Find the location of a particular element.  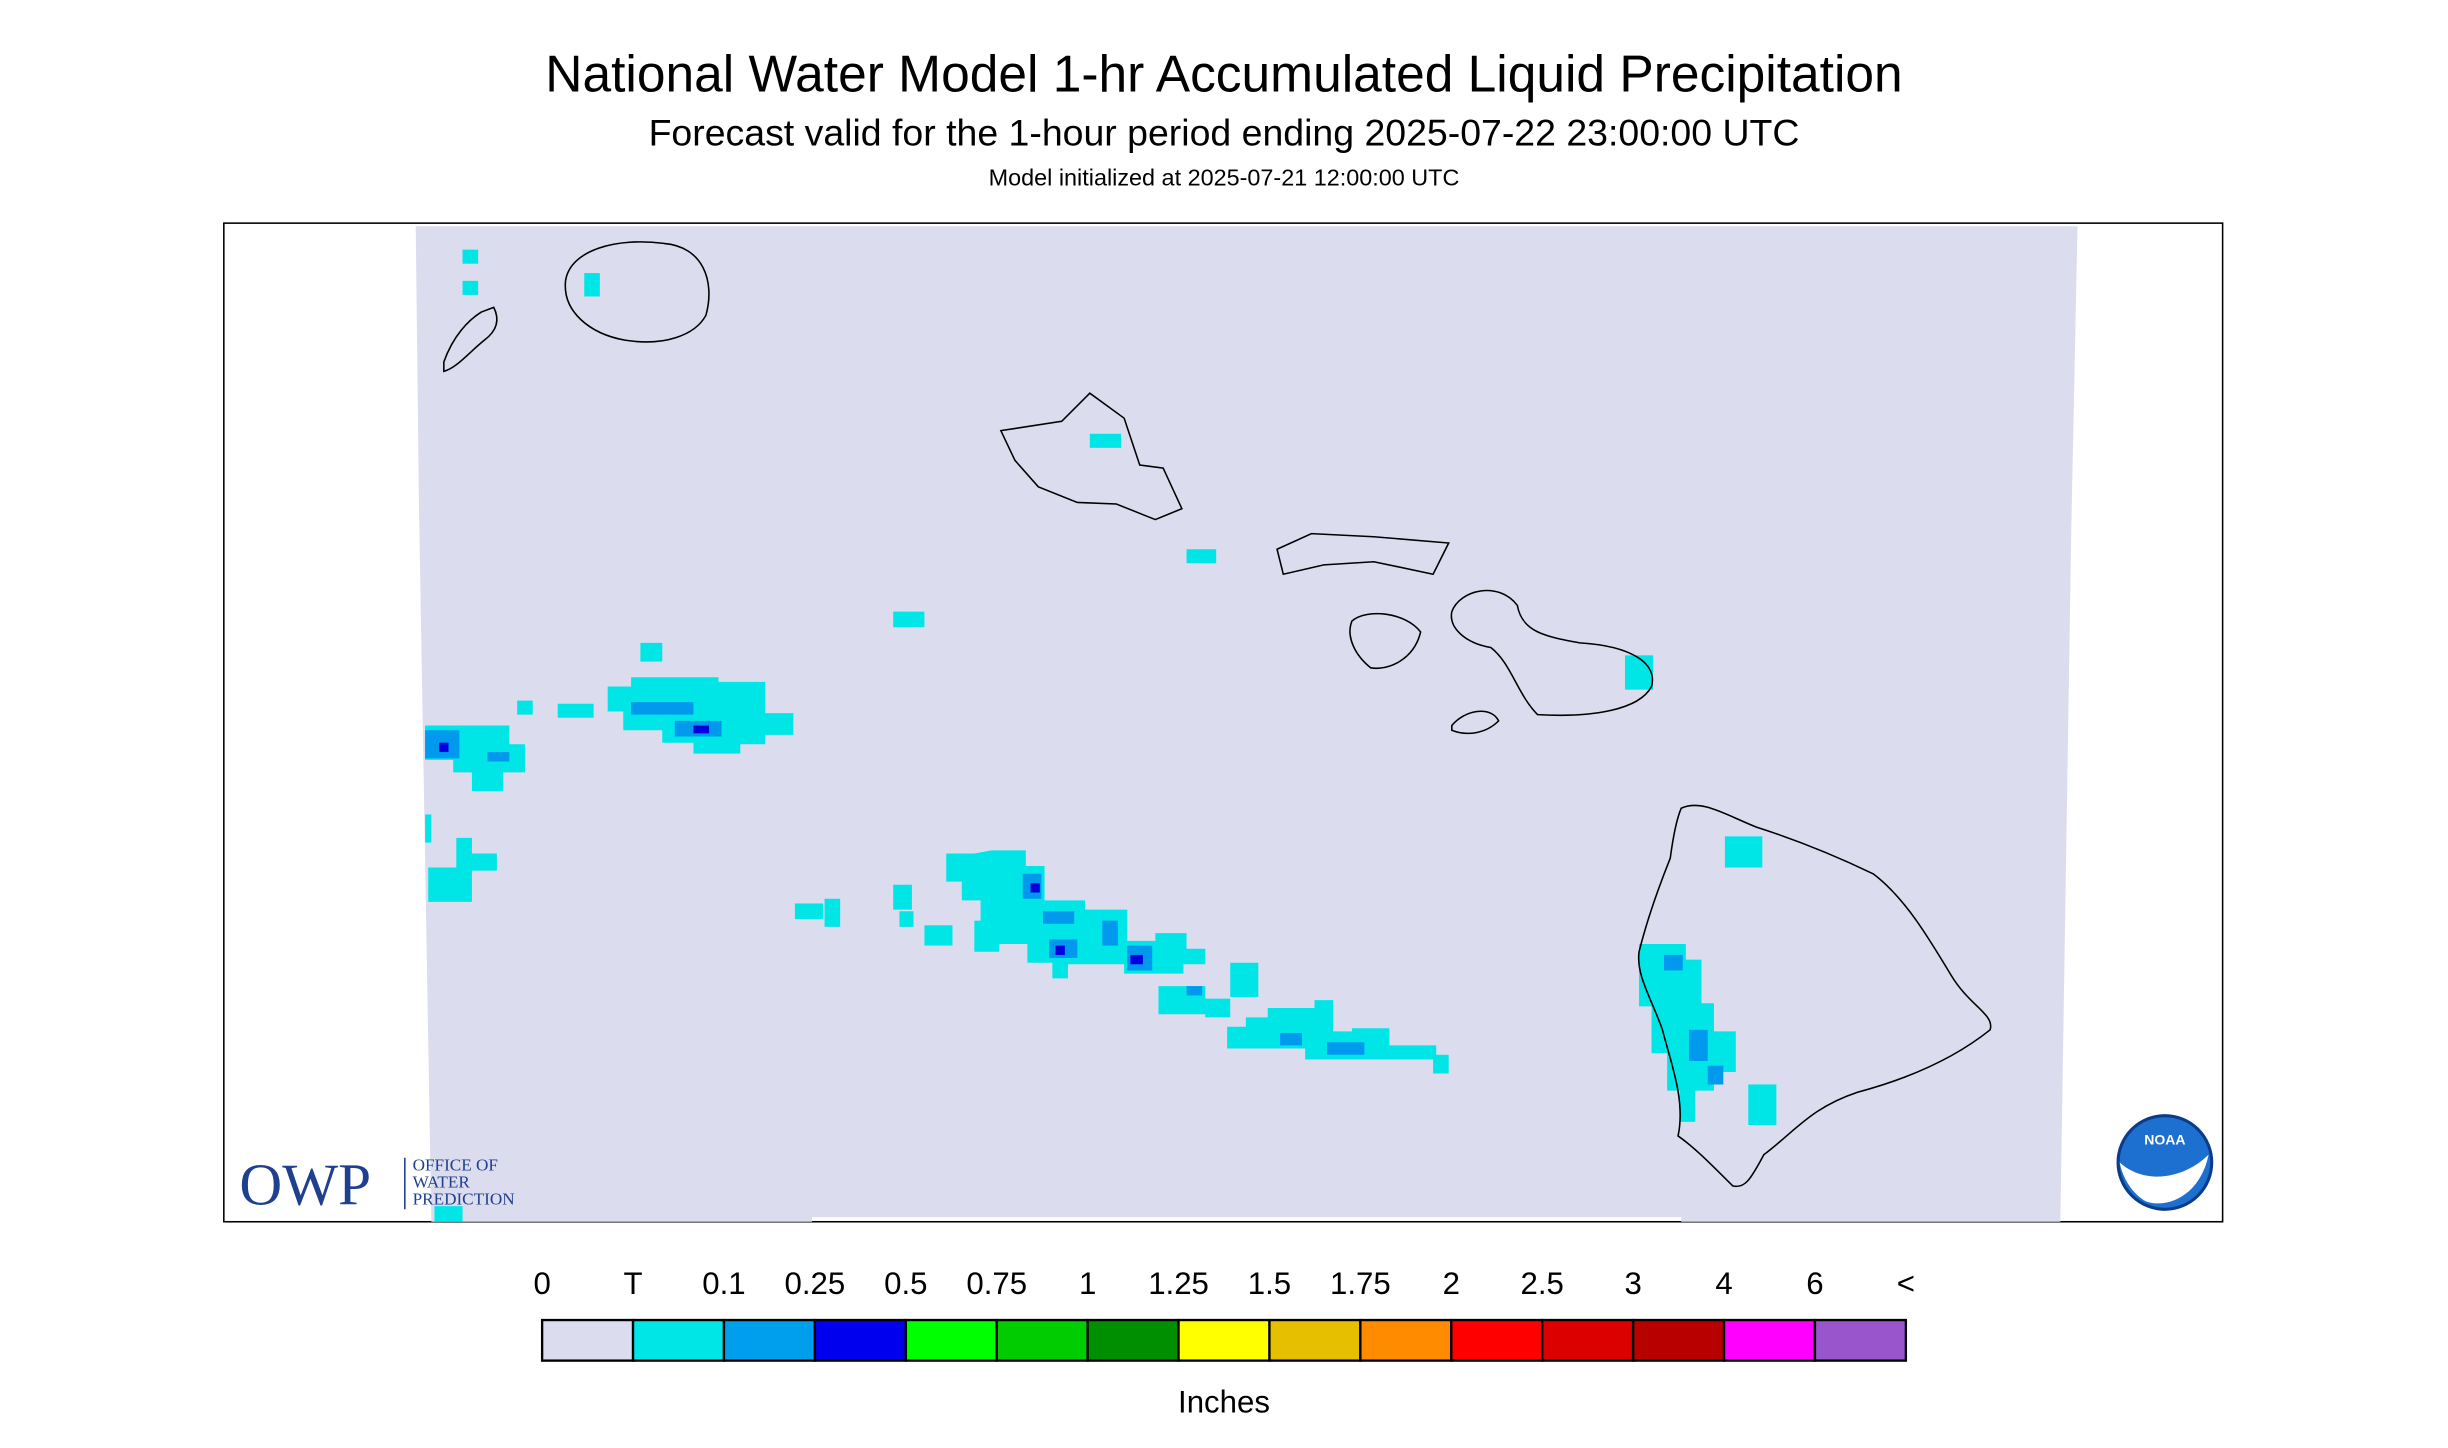

owp-line: OFFICE OF is located at coordinates (455, 1164).